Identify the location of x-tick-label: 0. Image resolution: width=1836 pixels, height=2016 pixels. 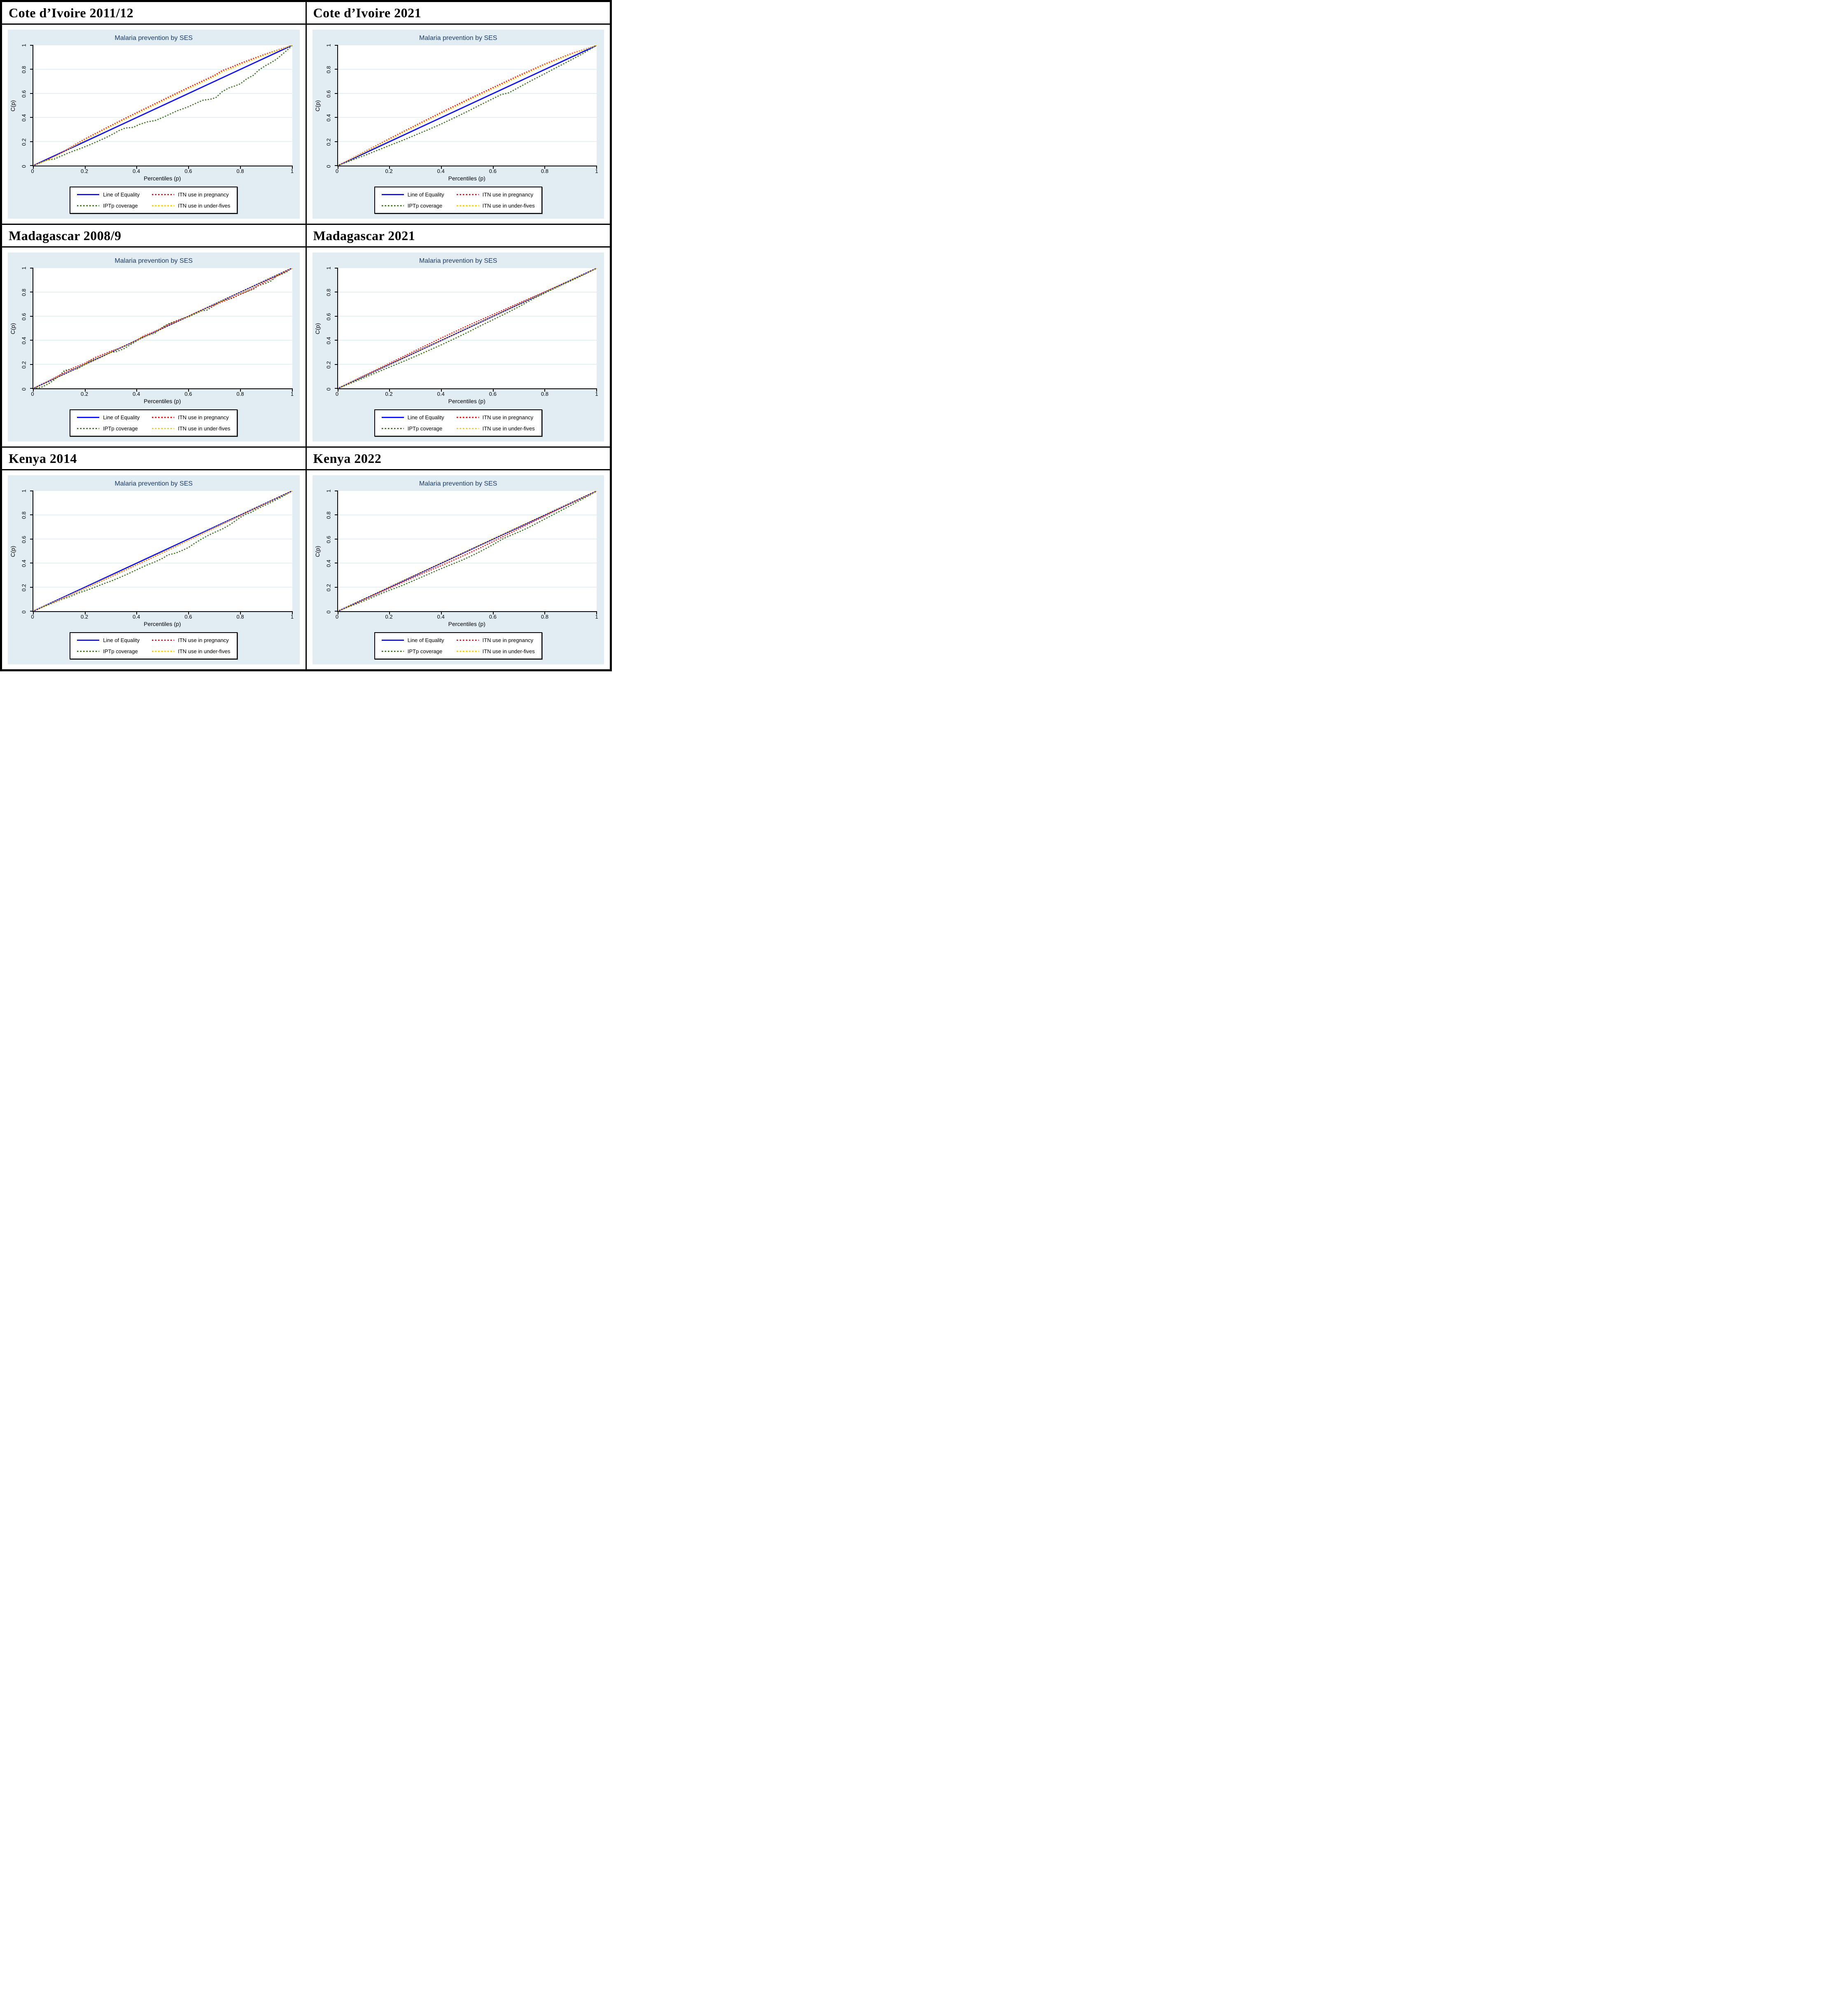
(32, 617).